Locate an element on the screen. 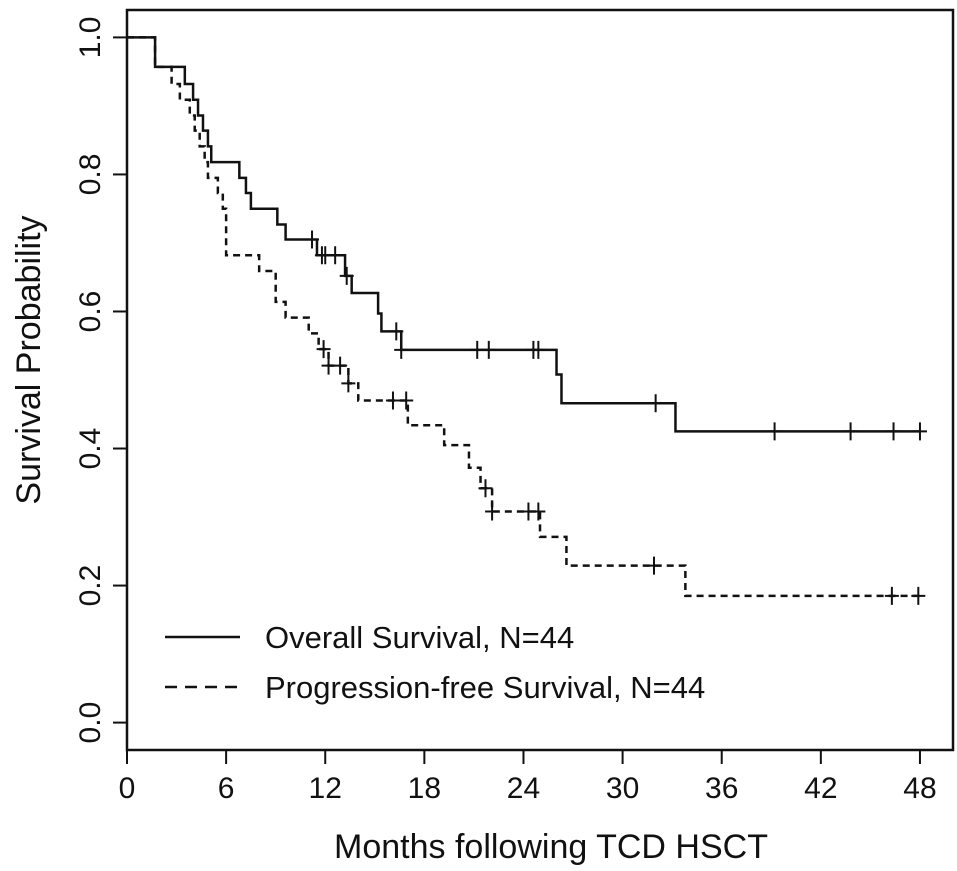 The image size is (957, 871). y-tick-label: 0.0 is located at coordinates (90, 723).